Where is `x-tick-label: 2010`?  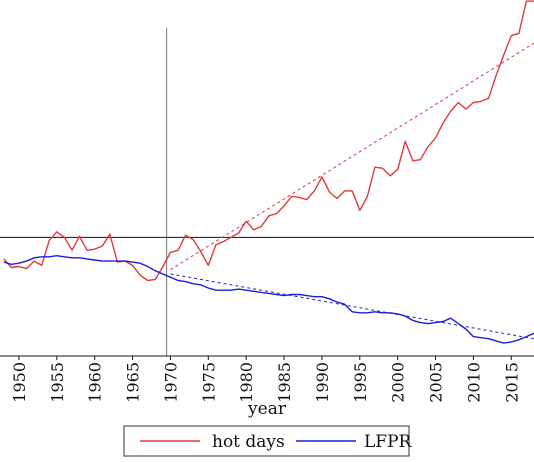
x-tick-label: 2010 is located at coordinates (473, 382).